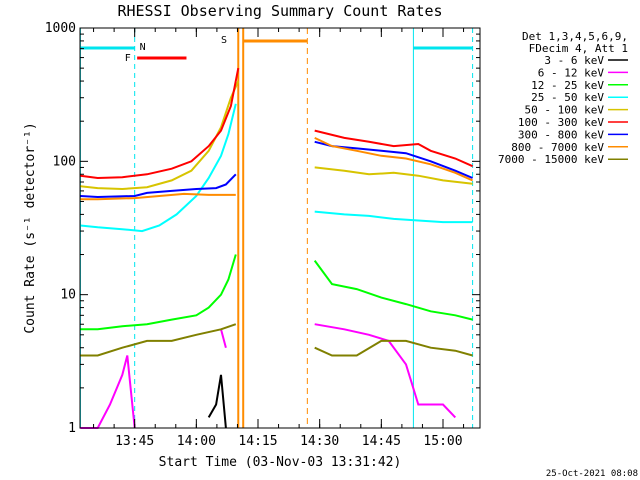 Image resolution: width=640 pixels, height=480 pixels. I want to click on x-tick-label: 14:30, so click(319, 441).